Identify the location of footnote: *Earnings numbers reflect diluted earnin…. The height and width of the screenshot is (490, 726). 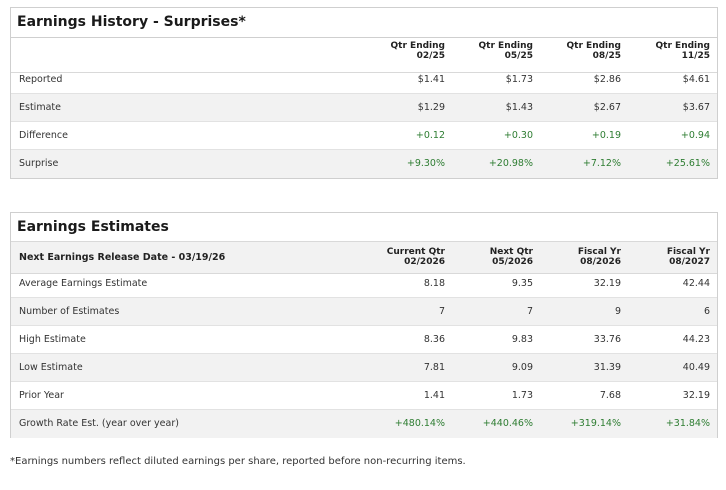
(238, 461).